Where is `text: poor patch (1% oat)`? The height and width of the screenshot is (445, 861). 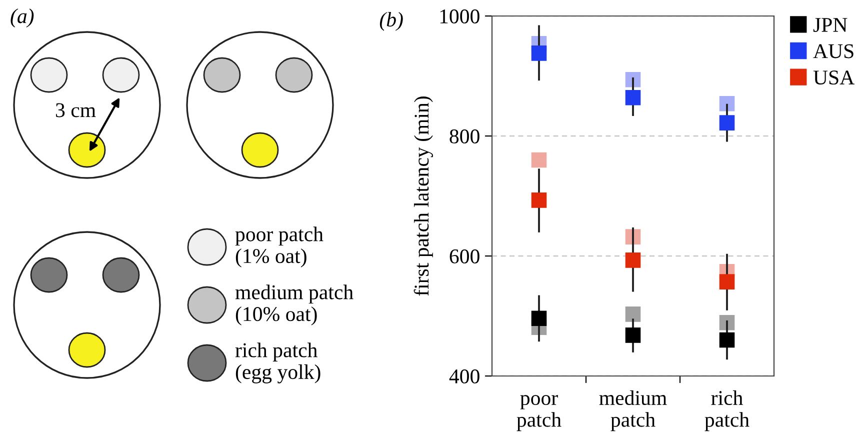 text: poor patch (1% oat) is located at coordinates (279, 247).